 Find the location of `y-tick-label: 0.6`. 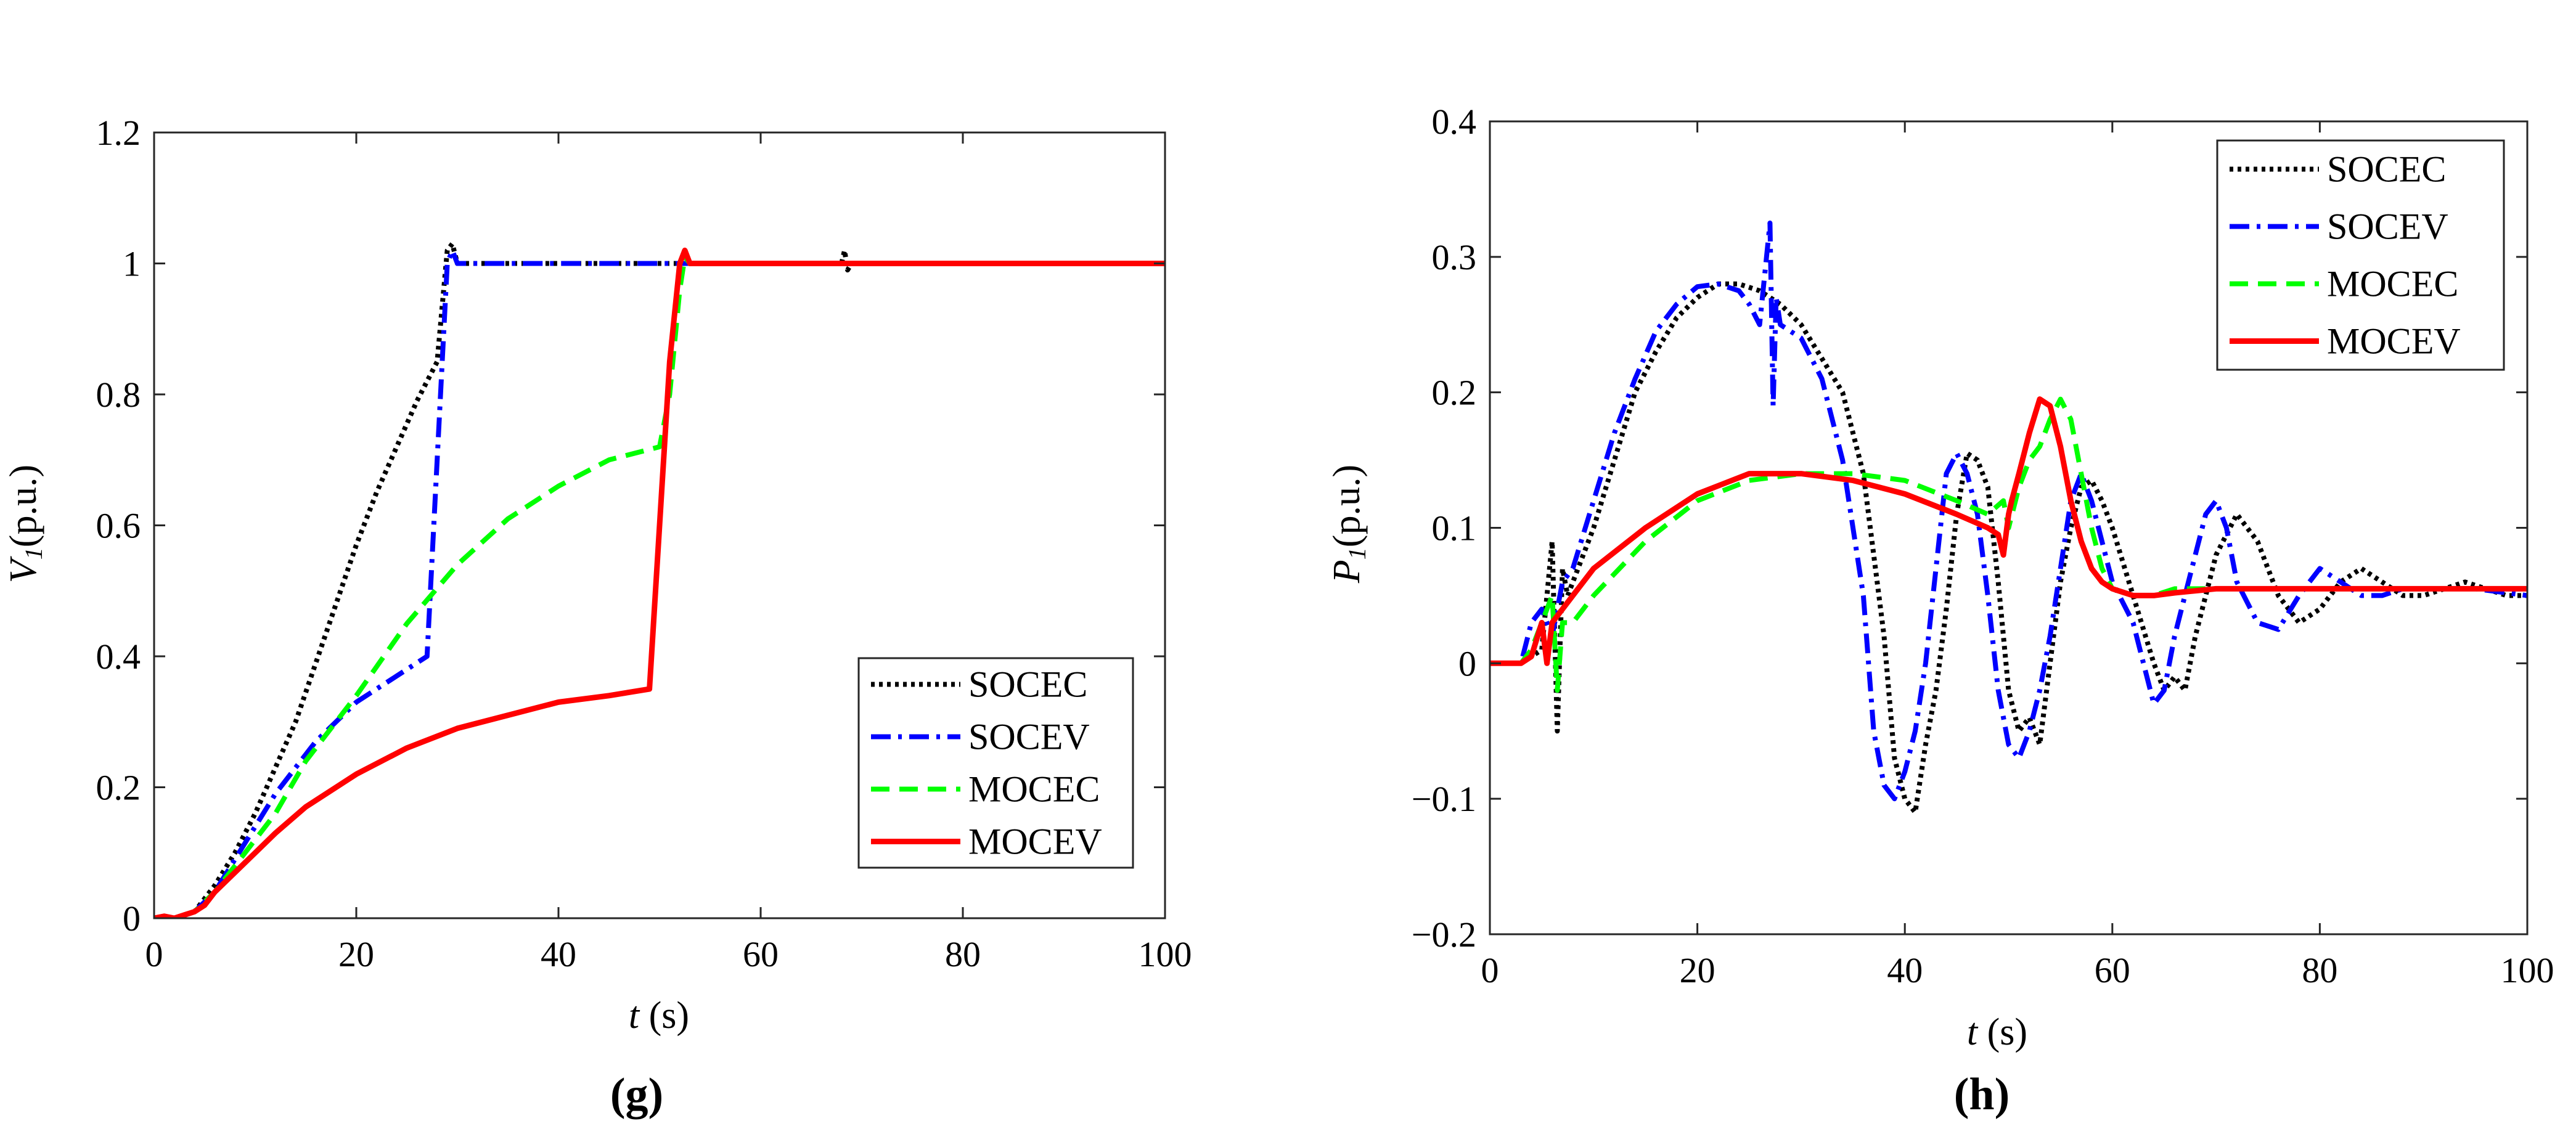

y-tick-label: 0.6 is located at coordinates (118, 526).